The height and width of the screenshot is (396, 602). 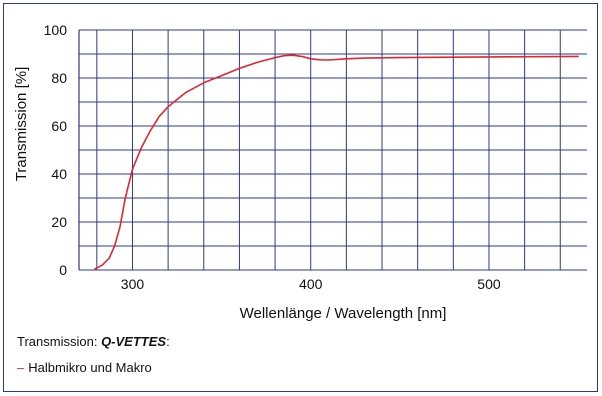 I want to click on y-tick-label: 80, so click(x=59, y=78).